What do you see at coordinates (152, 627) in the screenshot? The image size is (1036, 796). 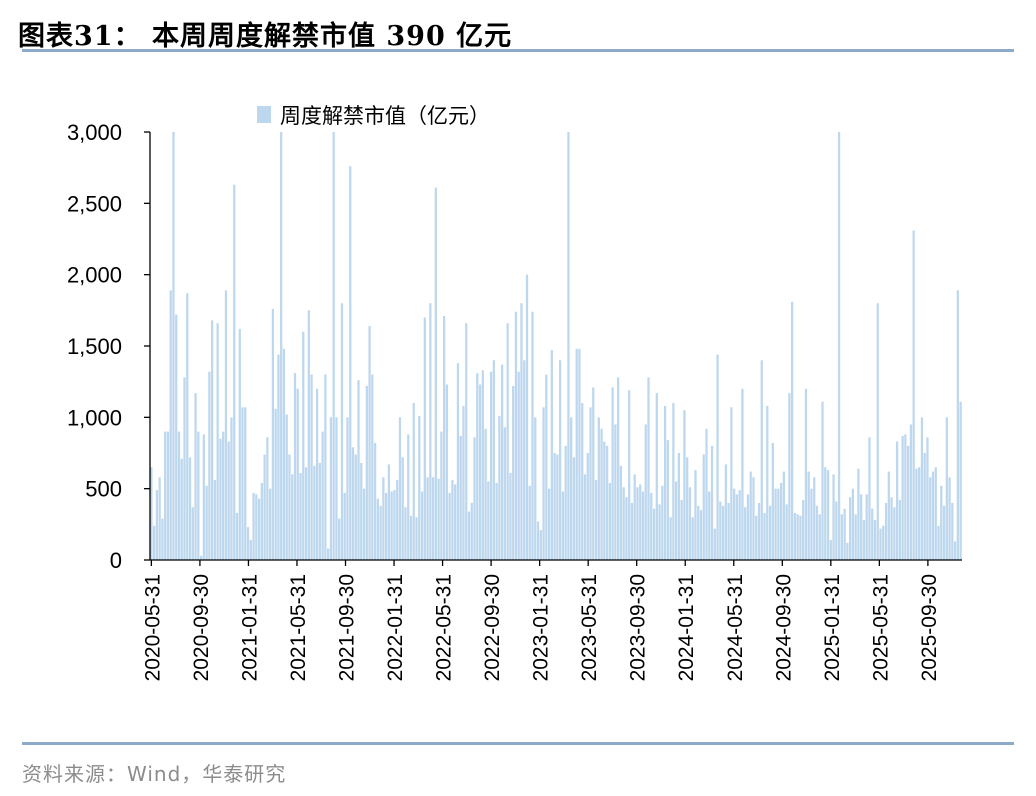 I see `x-tick-label: 2020-05-31` at bounding box center [152, 627].